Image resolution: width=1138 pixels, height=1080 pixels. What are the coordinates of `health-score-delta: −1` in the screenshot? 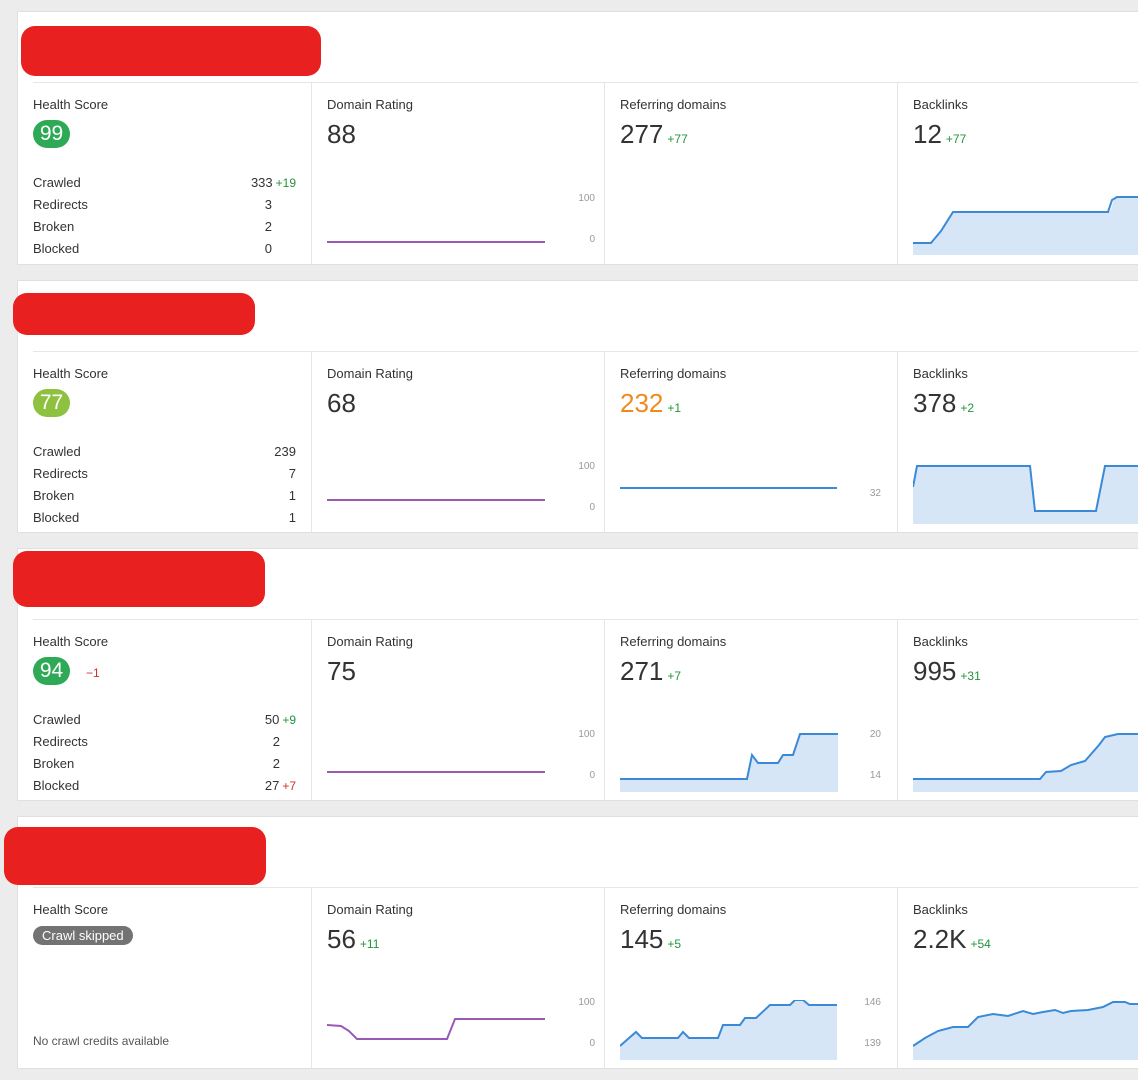 It's located at (93, 673).